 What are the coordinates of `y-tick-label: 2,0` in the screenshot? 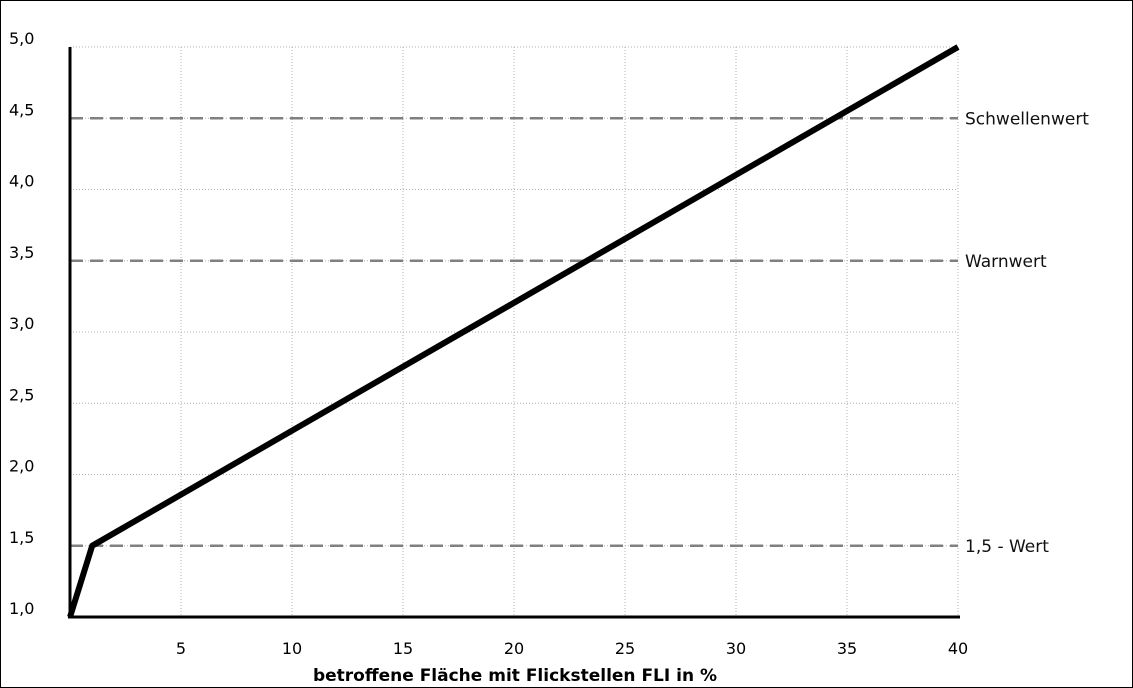 It's located at (21, 466).